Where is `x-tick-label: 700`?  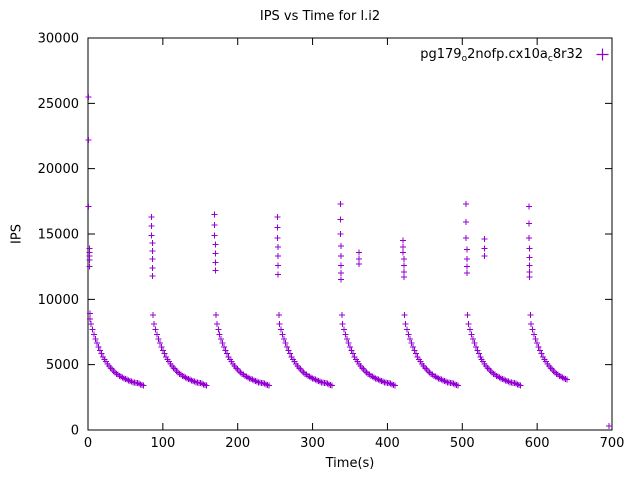 x-tick-label: 700 is located at coordinates (612, 443).